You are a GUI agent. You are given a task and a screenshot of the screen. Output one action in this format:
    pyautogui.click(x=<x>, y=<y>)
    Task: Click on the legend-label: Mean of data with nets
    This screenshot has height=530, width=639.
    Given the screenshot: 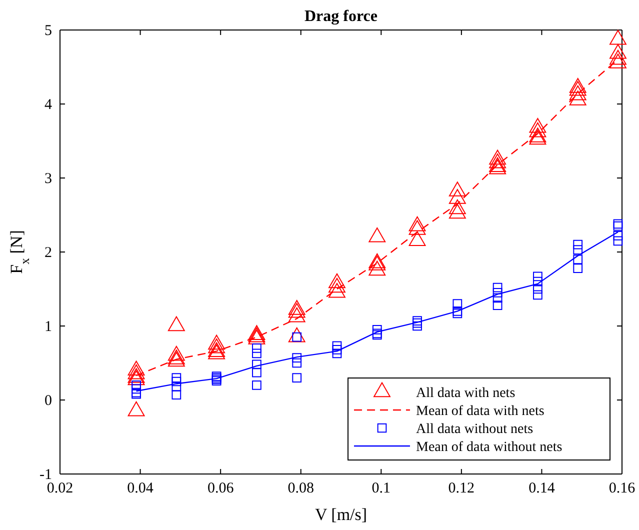 What is the action you would take?
    pyautogui.click(x=480, y=411)
    